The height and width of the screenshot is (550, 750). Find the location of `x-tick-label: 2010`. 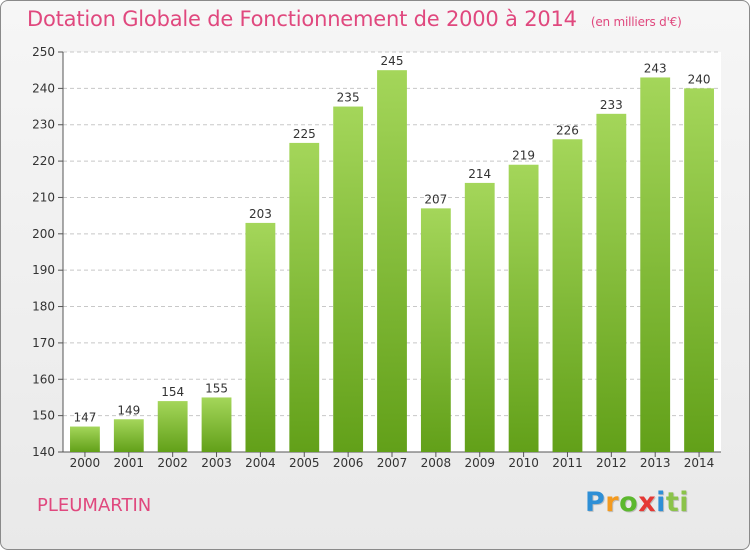

x-tick-label: 2010 is located at coordinates (523, 463).